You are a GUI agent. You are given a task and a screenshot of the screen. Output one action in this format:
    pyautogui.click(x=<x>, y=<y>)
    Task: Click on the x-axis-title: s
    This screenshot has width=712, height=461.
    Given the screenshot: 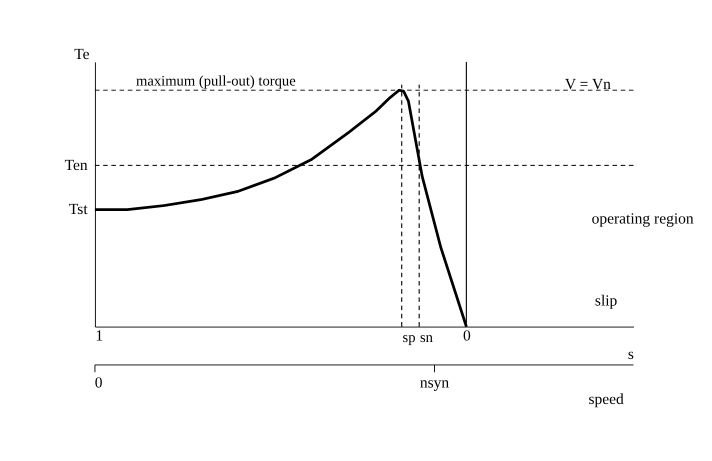 What is the action you would take?
    pyautogui.click(x=631, y=354)
    